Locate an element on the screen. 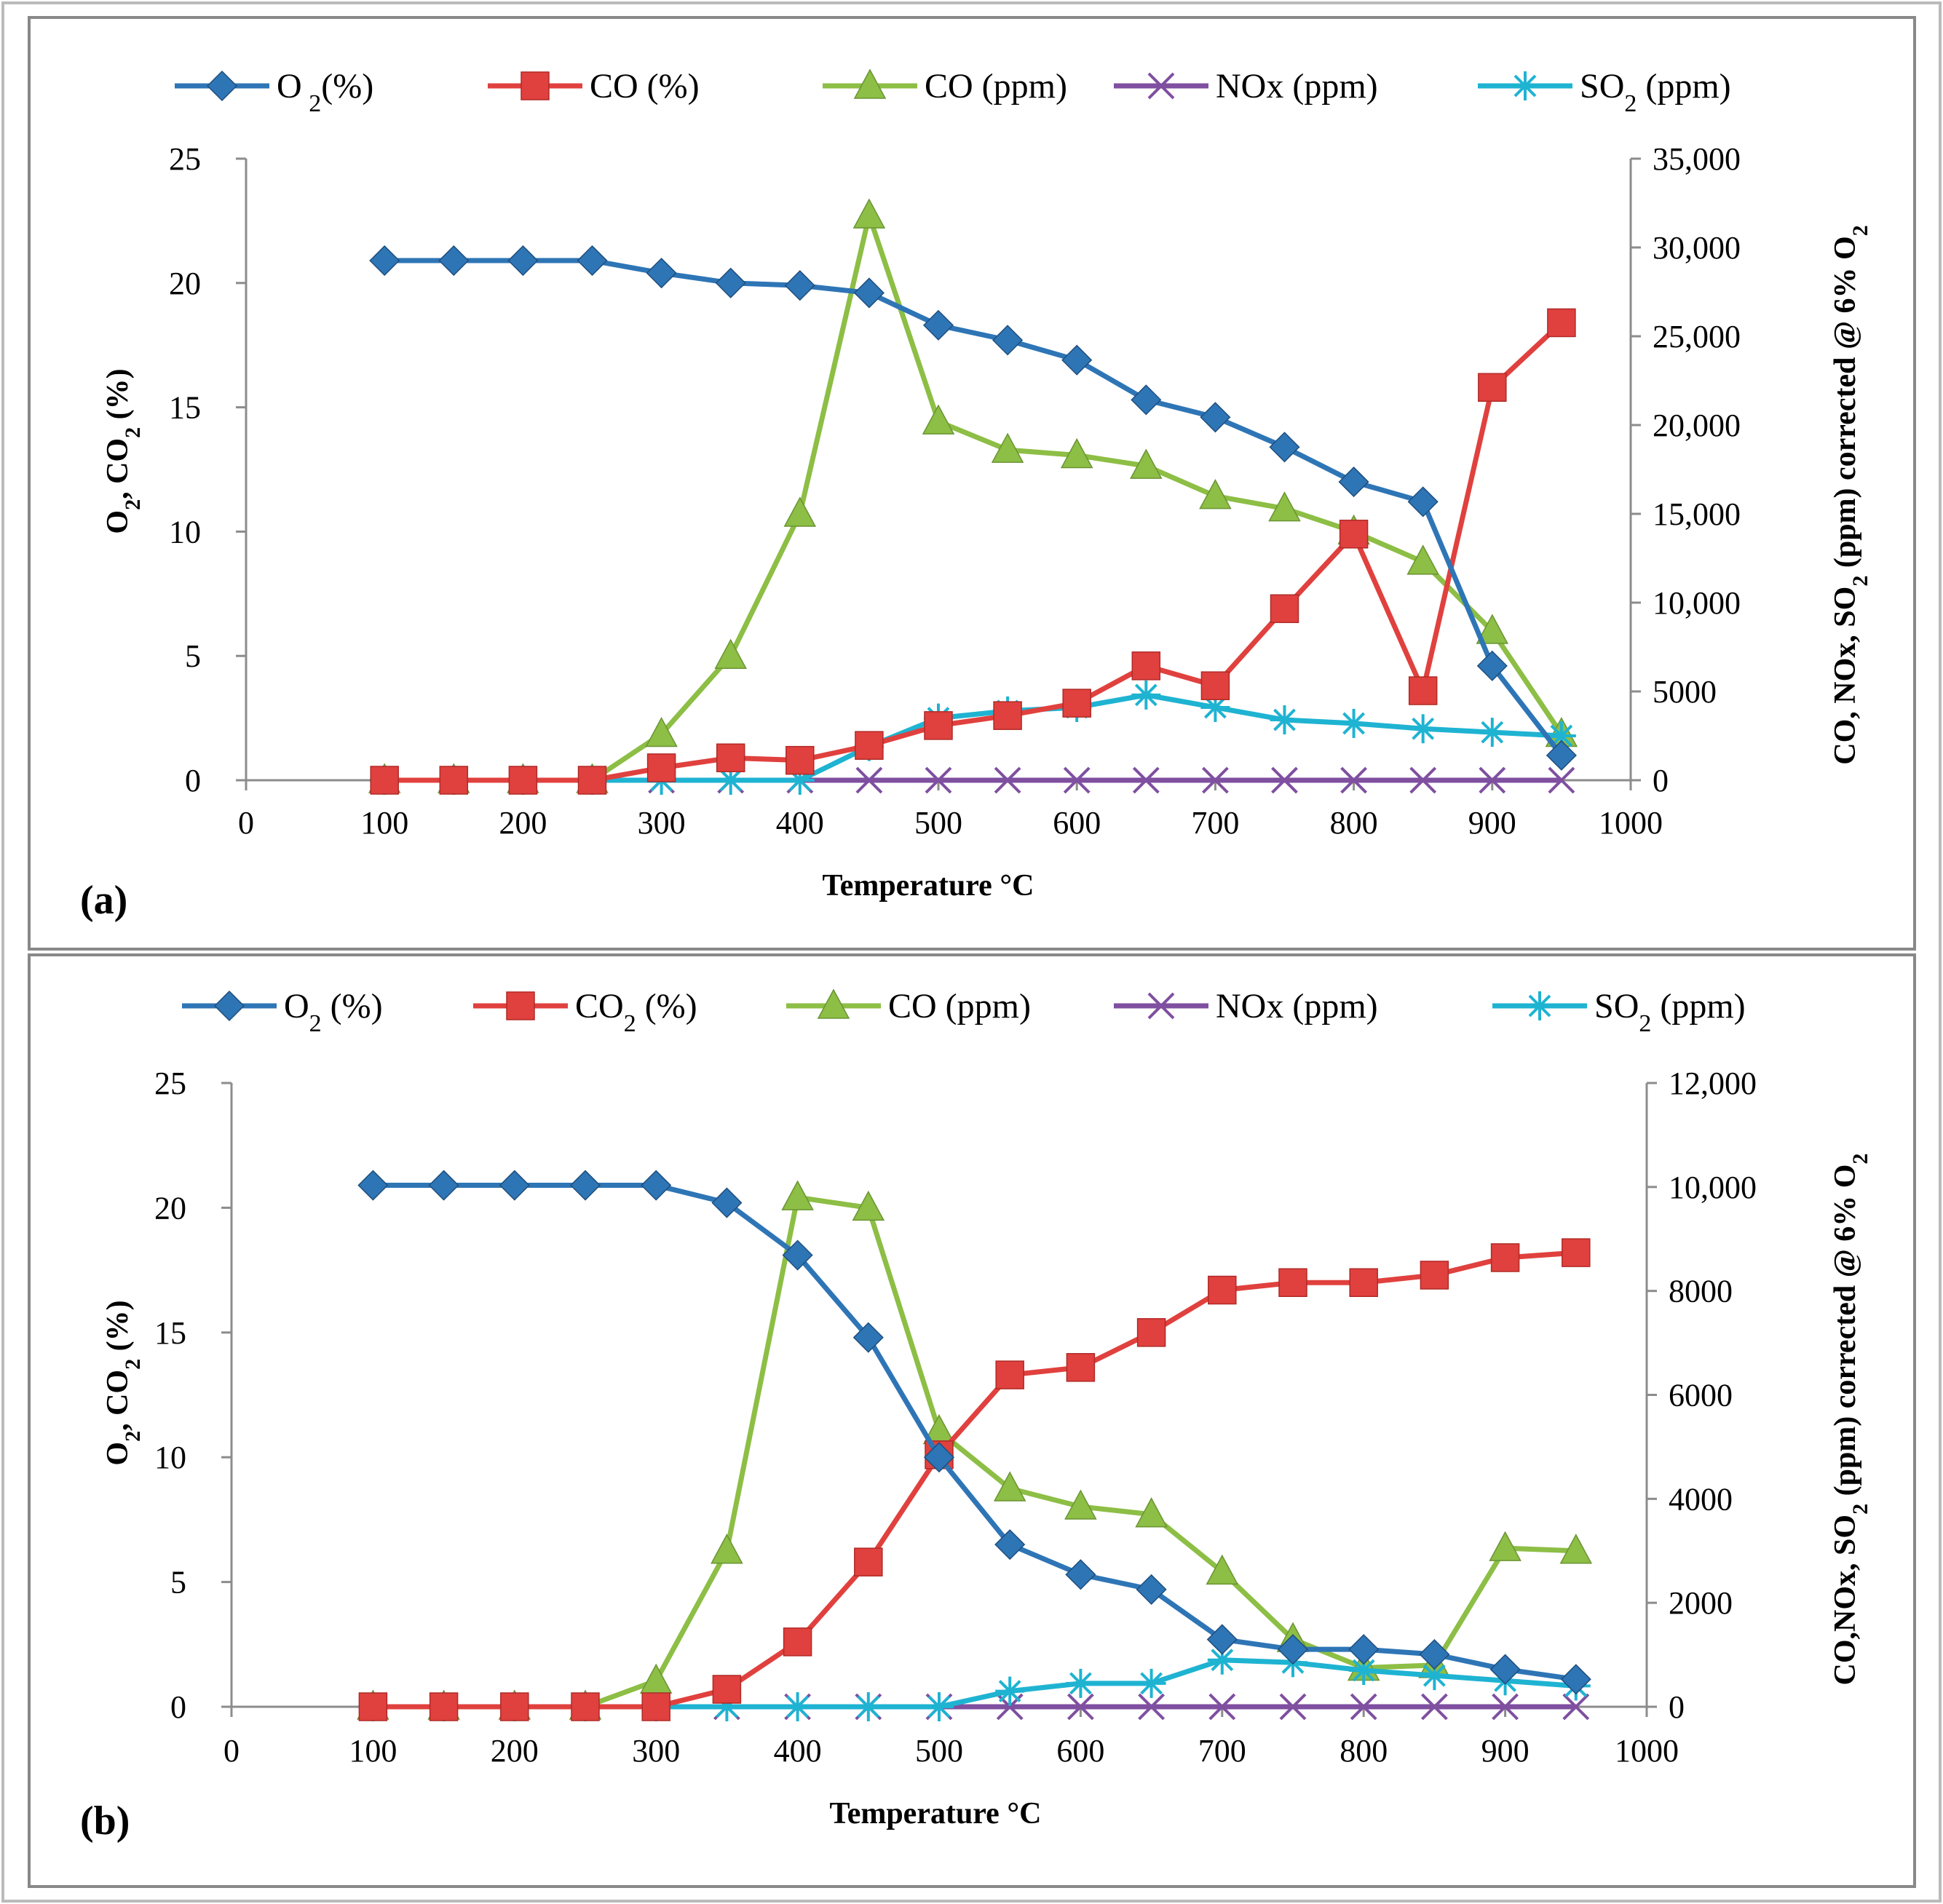  x-tick-label: 0 is located at coordinates (246, 823).